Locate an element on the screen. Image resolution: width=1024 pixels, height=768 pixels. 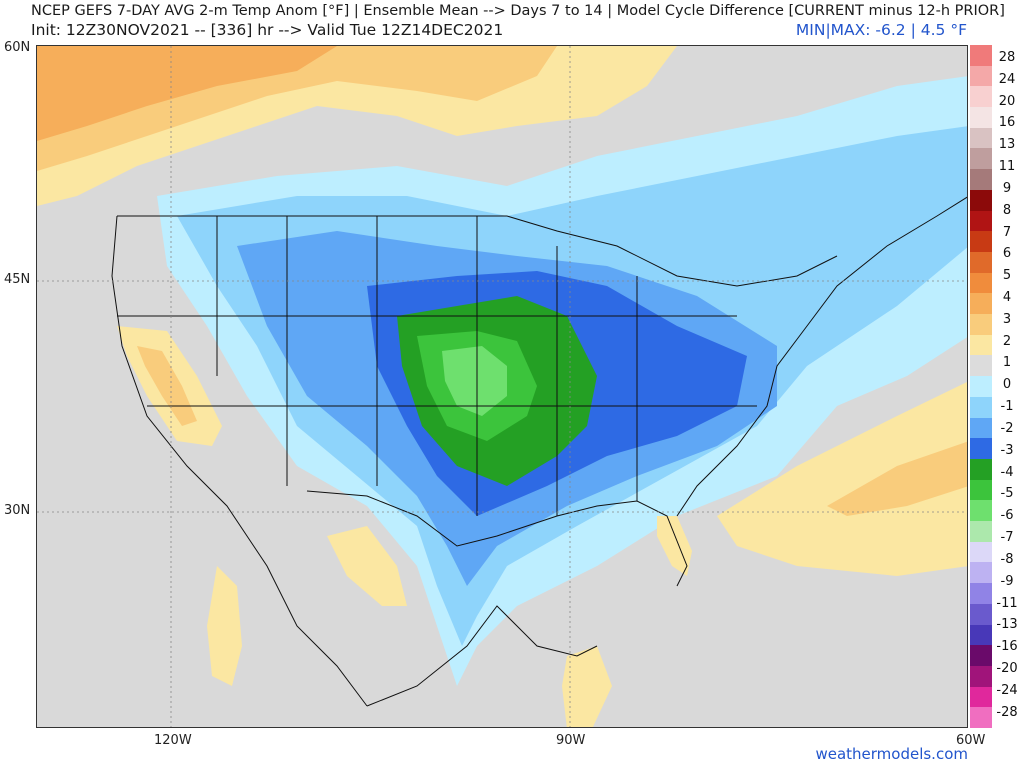
colorbar-tick-label: 2 is located at coordinates (1007, 341).